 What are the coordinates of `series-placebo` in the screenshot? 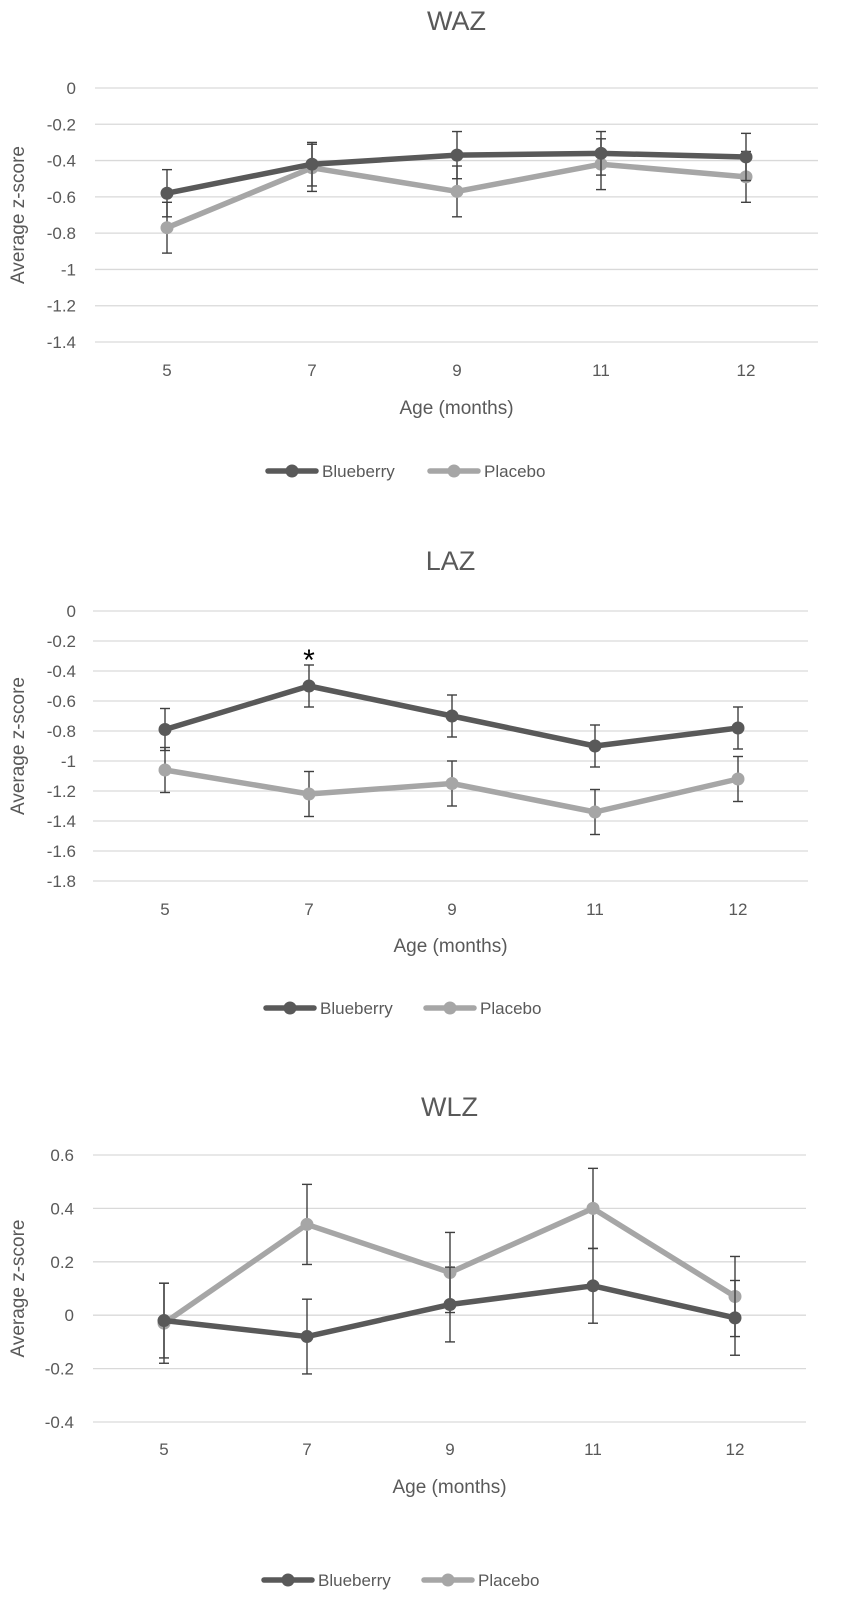 It's located at (451, 791).